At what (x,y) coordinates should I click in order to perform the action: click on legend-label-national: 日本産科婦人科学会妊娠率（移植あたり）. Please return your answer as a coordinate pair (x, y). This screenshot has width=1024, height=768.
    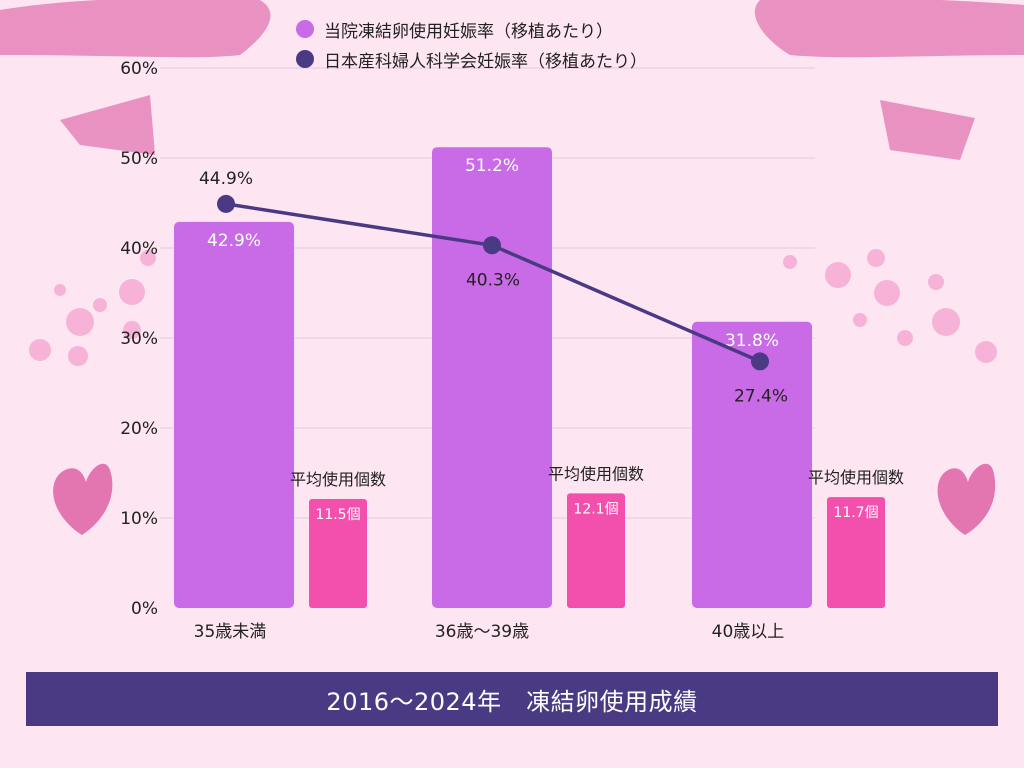
    Looking at the image, I should click on (485, 61).